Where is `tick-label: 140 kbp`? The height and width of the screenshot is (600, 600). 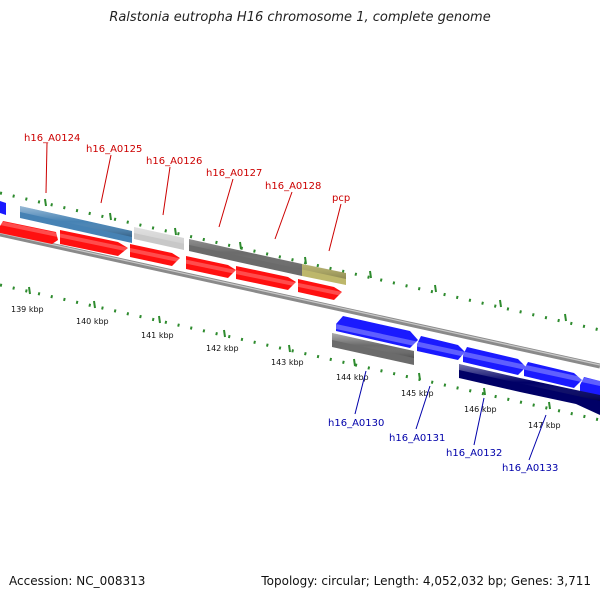 tick-label: 140 kbp is located at coordinates (92, 321).